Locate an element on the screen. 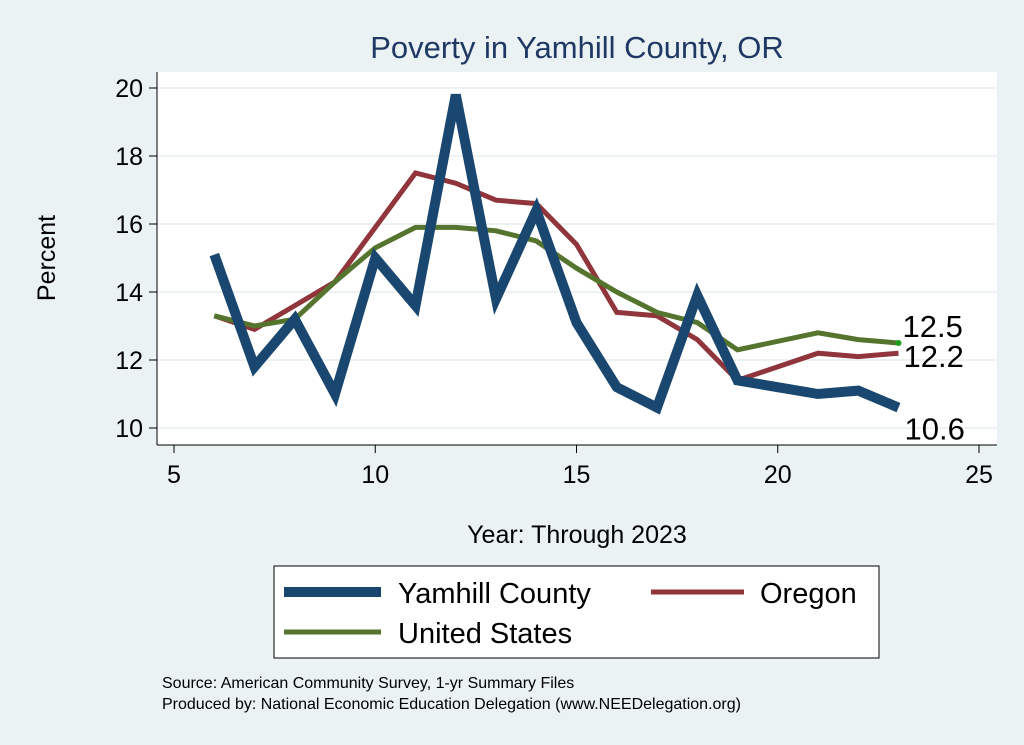 The height and width of the screenshot is (745, 1024). x-tick-label-10: 10 is located at coordinates (375, 475).